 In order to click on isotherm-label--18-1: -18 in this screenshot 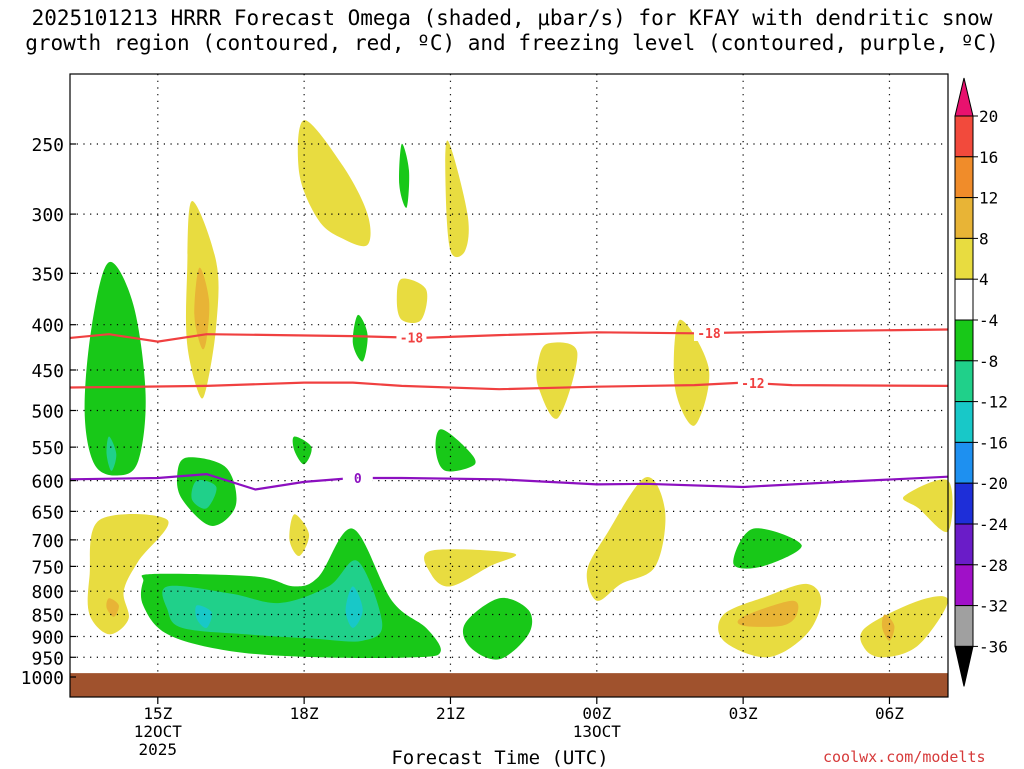, I will do `click(709, 334)`.